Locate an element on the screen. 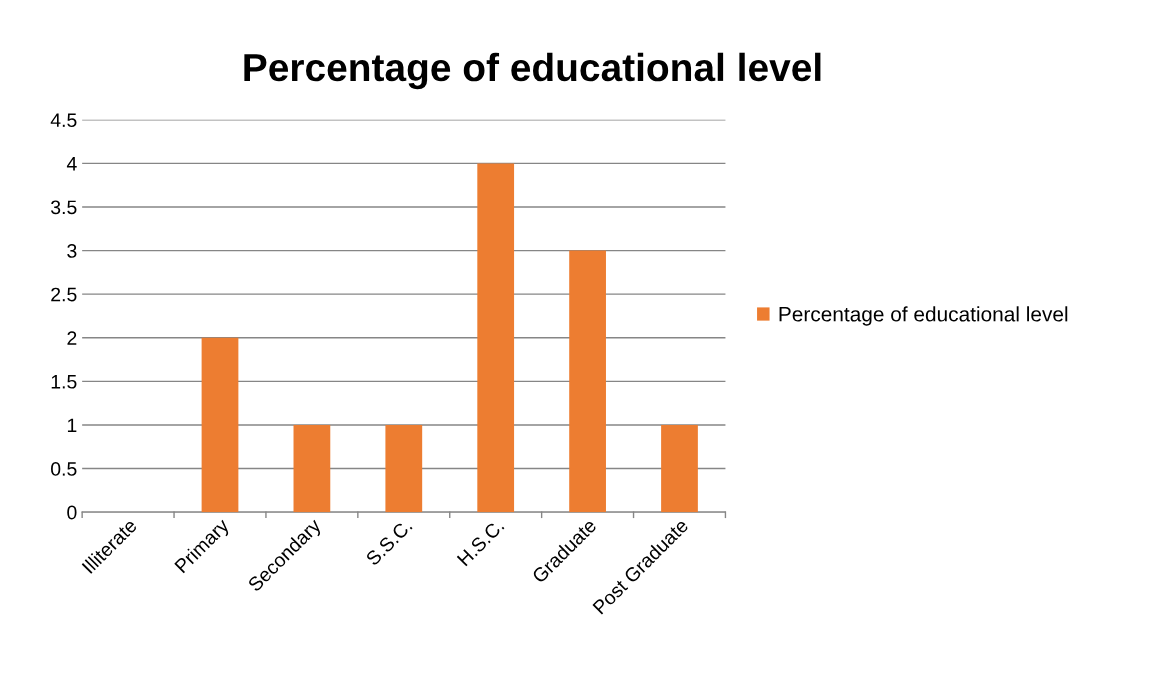 The image size is (1157, 673). legend-label: Percentage of educational level is located at coordinates (923, 316).